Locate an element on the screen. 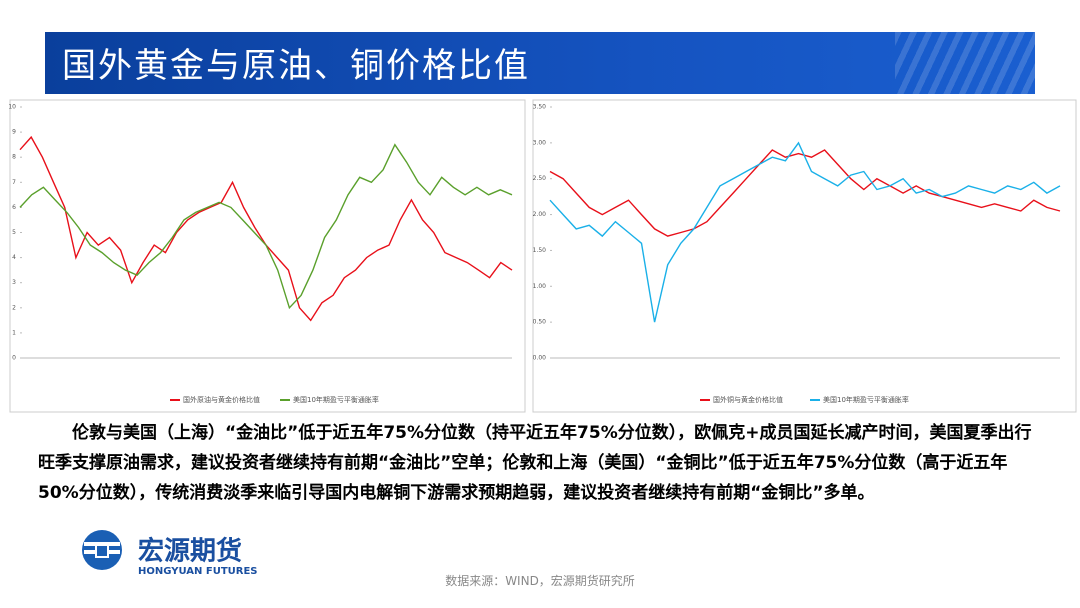  y-tick-label: 1.00 is located at coordinates (540, 286).